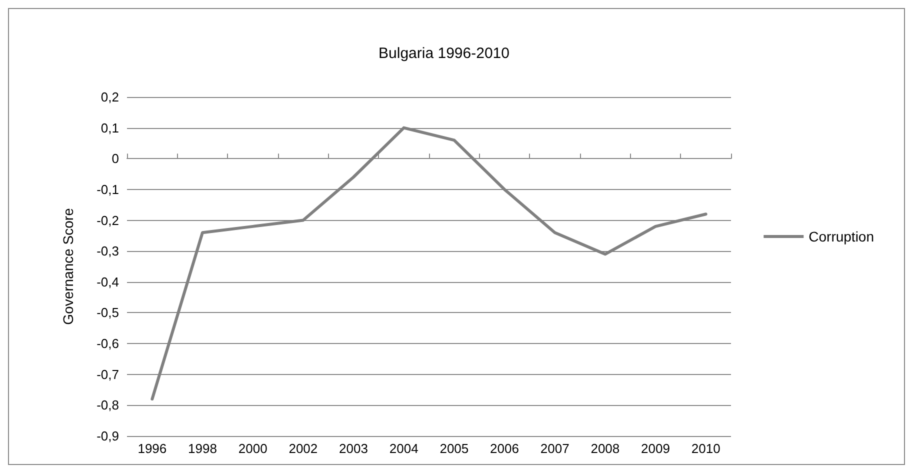  I want to click on y-tick-label: 0,1, so click(109, 128).